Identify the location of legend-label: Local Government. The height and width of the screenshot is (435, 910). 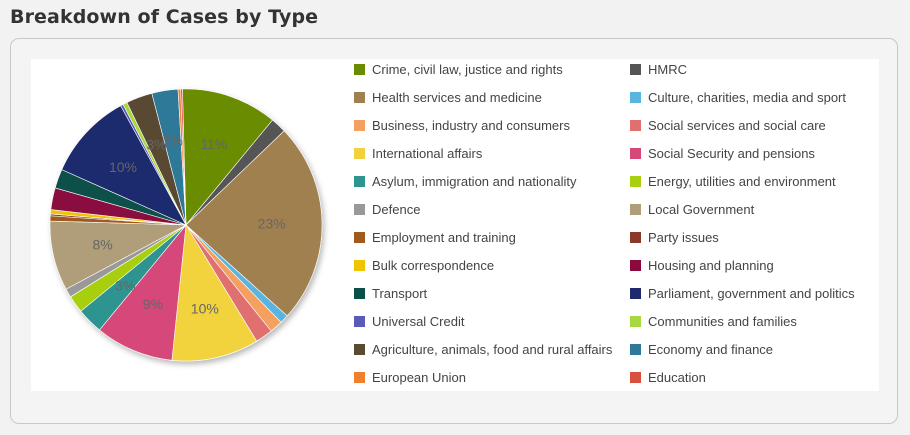
(701, 209).